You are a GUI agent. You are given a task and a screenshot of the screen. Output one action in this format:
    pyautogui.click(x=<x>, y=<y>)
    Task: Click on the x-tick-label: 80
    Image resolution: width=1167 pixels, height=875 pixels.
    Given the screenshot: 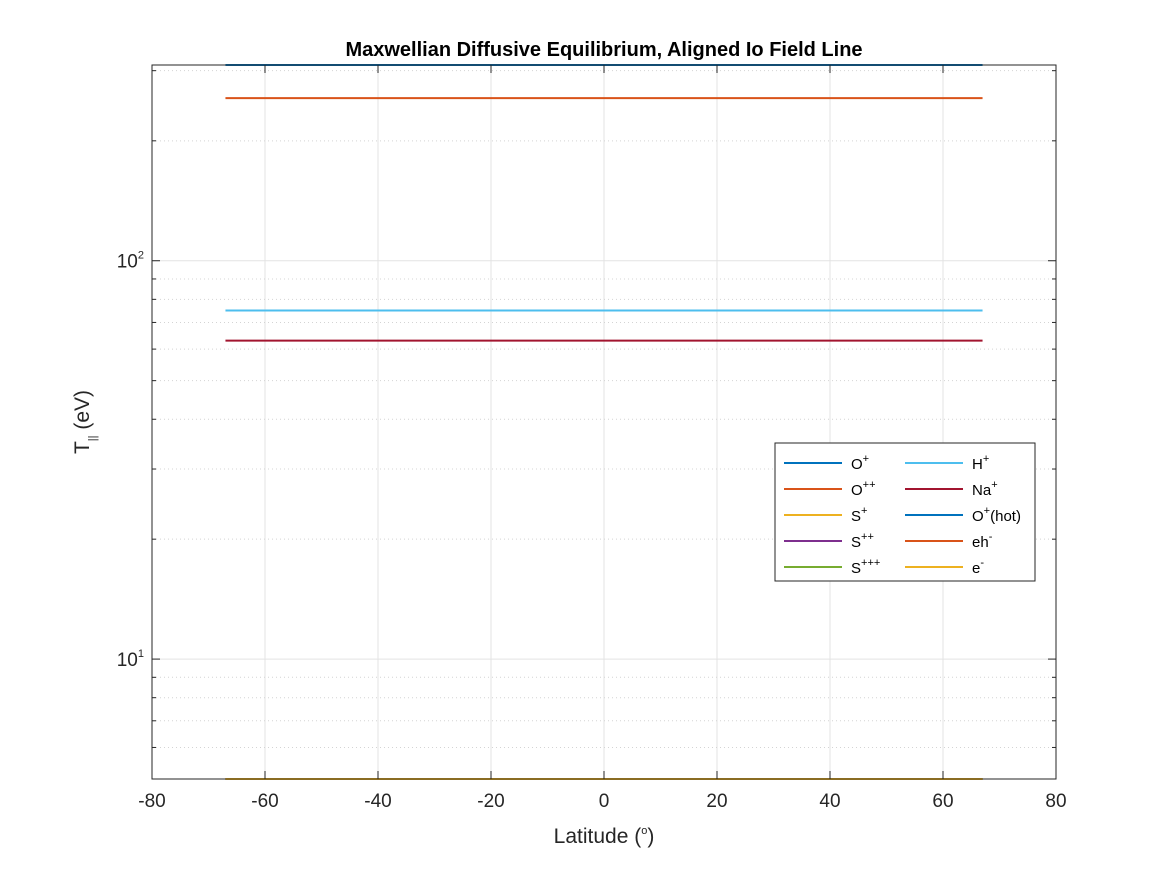 What is the action you would take?
    pyautogui.click(x=1055, y=801)
    